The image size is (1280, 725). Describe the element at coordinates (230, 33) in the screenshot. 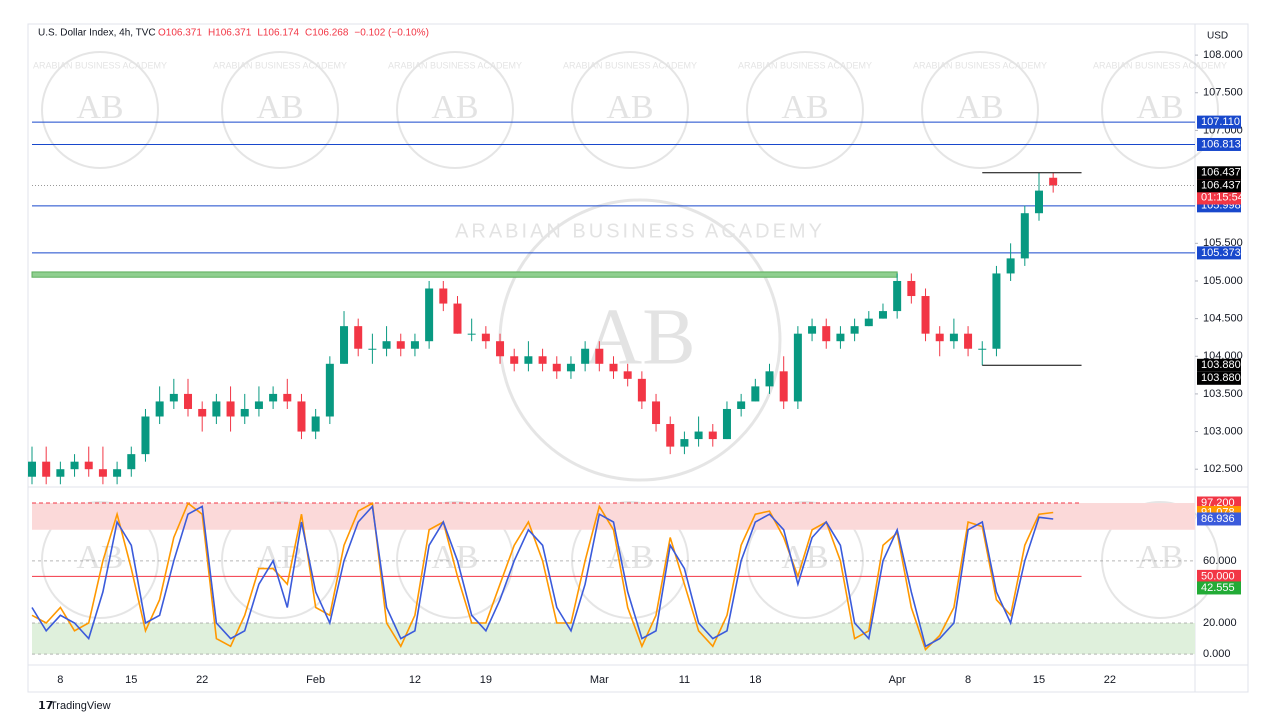

I see `ohlc-info: H106.371` at that location.